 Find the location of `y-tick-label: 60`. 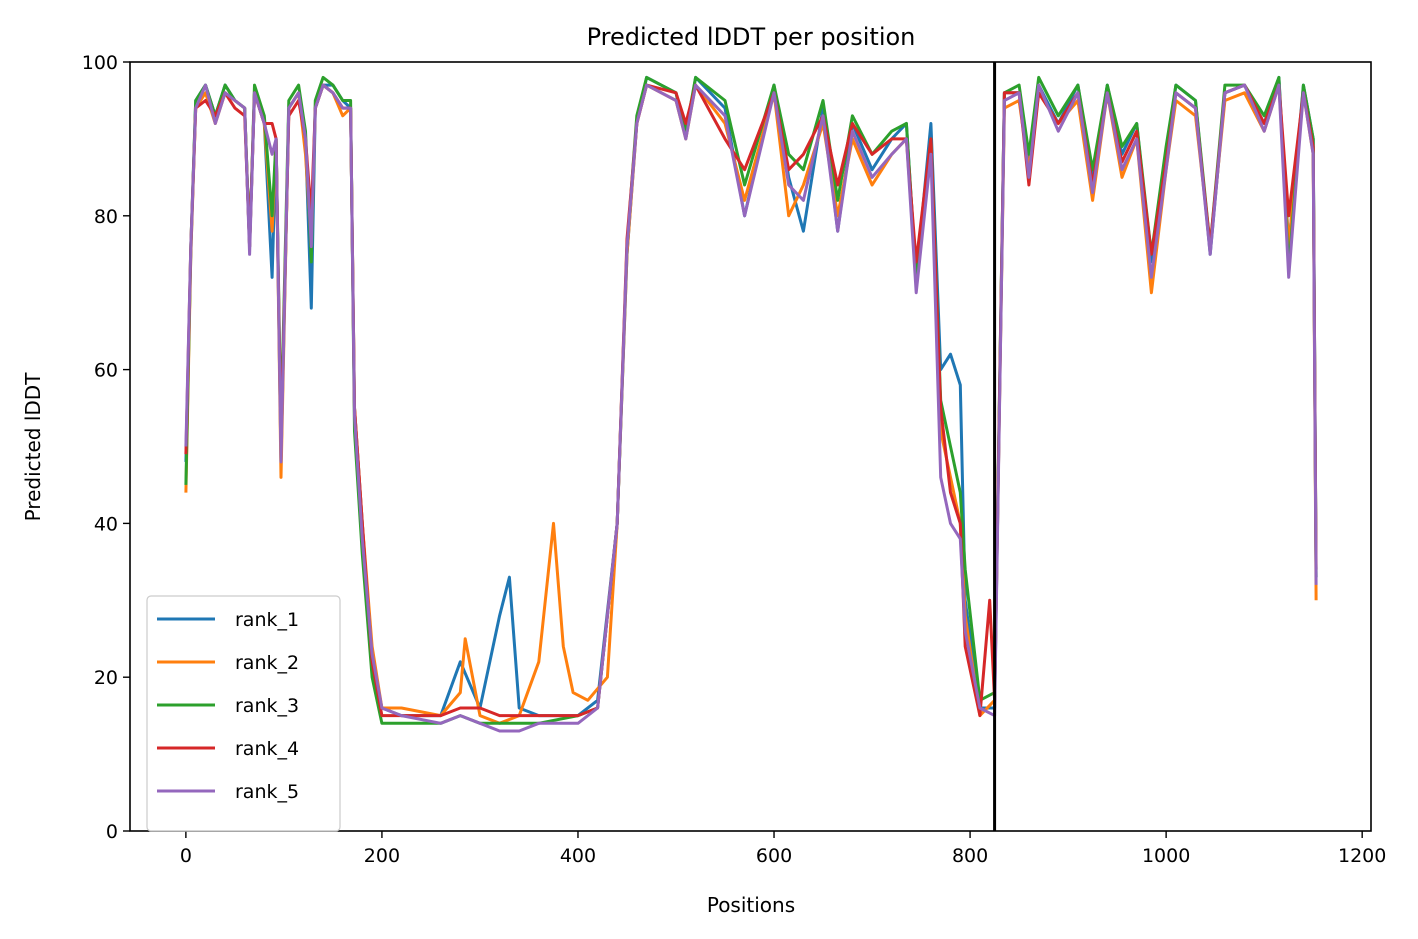

y-tick-label: 60 is located at coordinates (106, 371).